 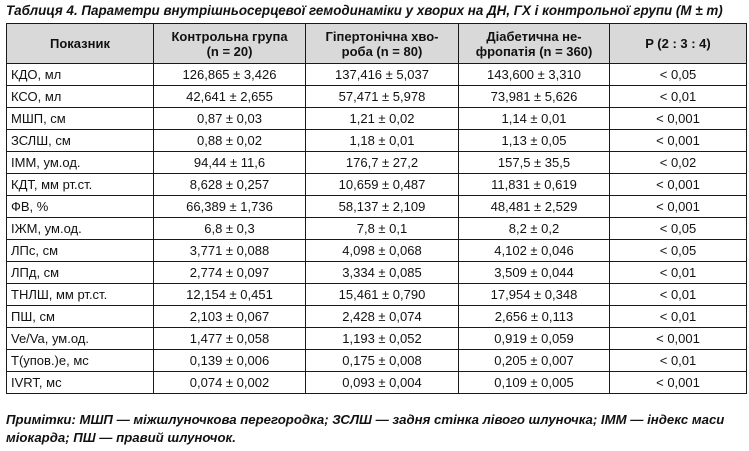 I want to click on cell-indicator: КДТ, мм рт.ст., so click(x=80, y=184).